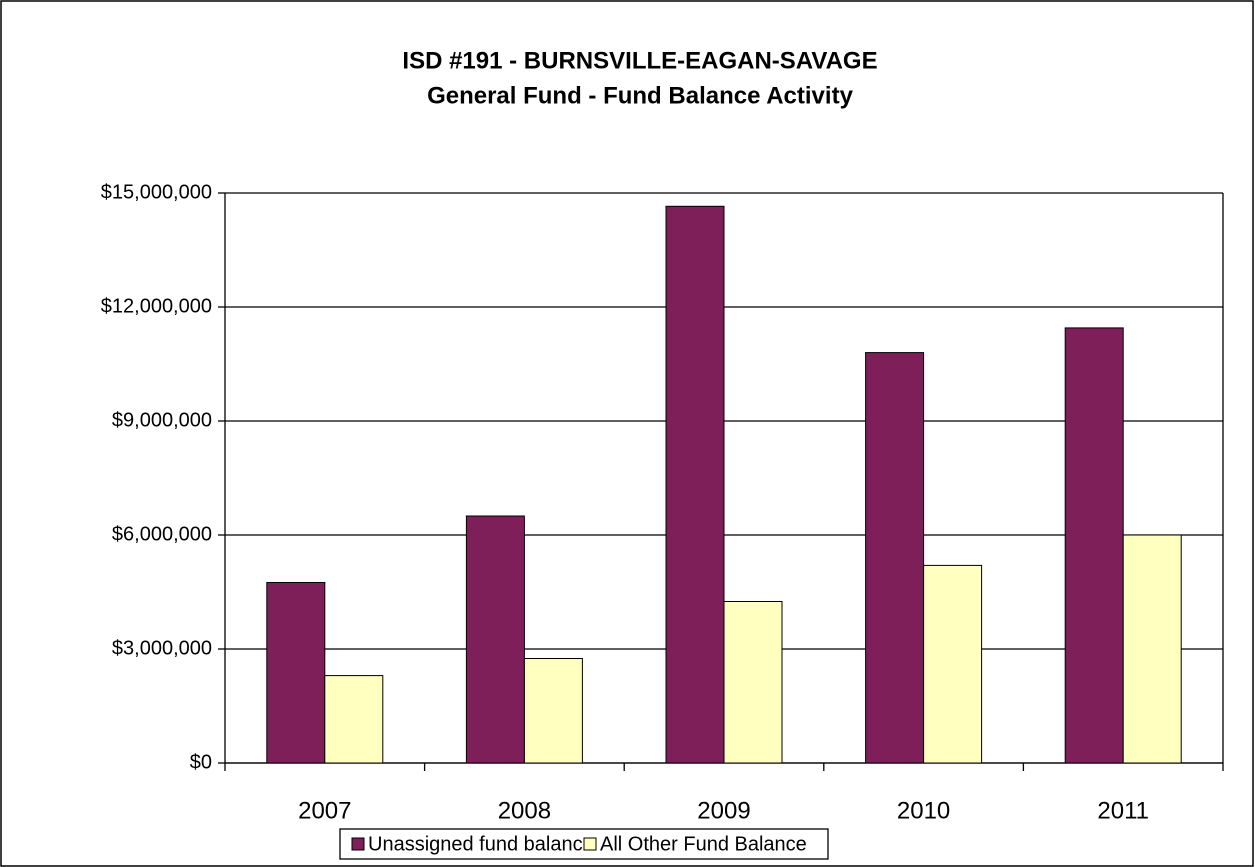 This screenshot has width=1255, height=867. I want to click on legend-label: Unassigned fund balance, so click(481, 844).